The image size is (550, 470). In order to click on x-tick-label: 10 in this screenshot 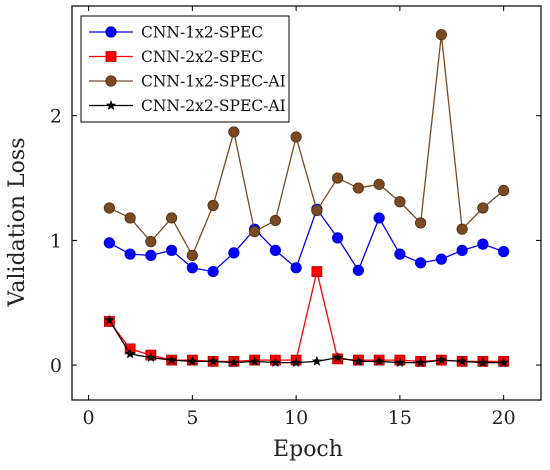, I will do `click(296, 418)`.